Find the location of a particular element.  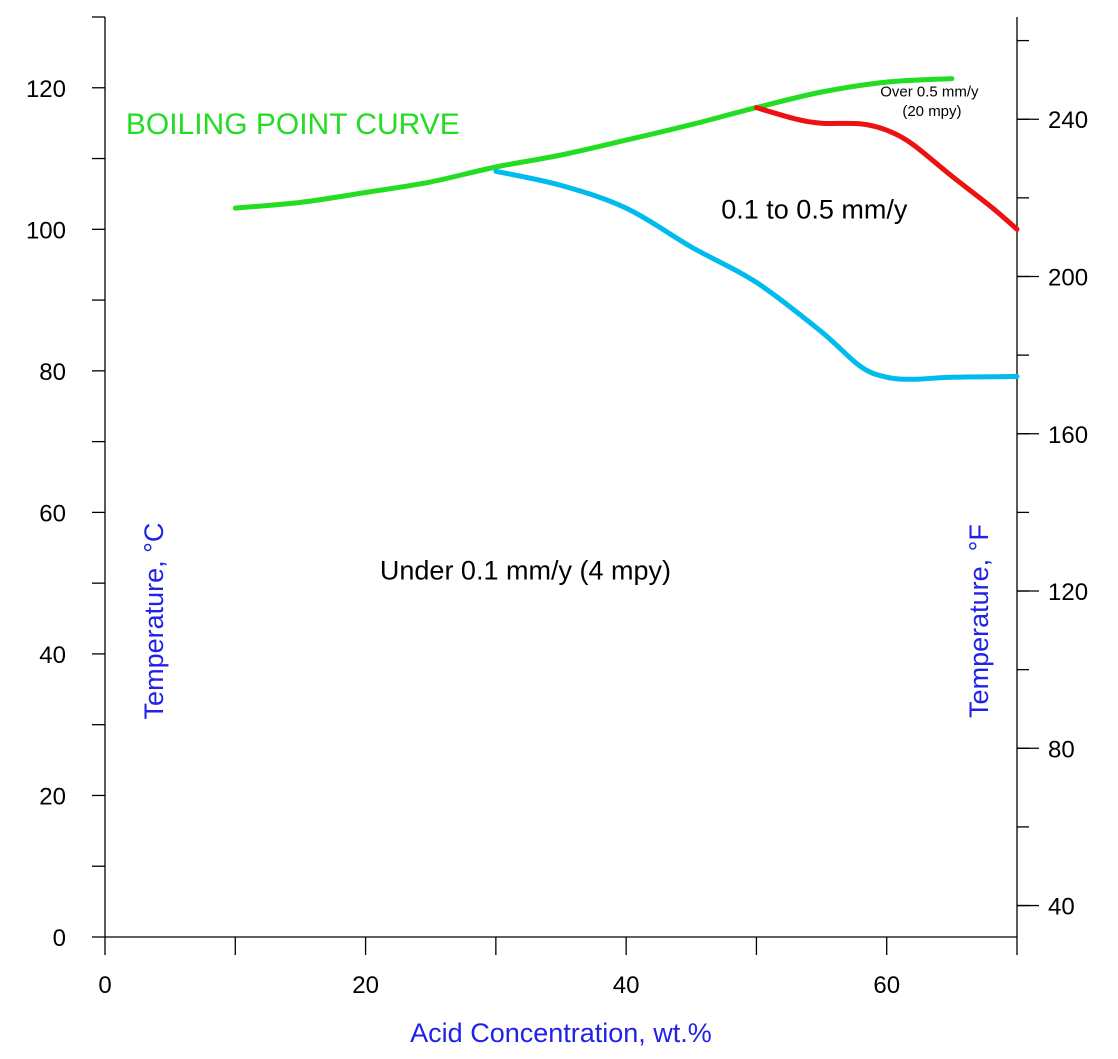

y-tick-label: 20 is located at coordinates (52, 796).